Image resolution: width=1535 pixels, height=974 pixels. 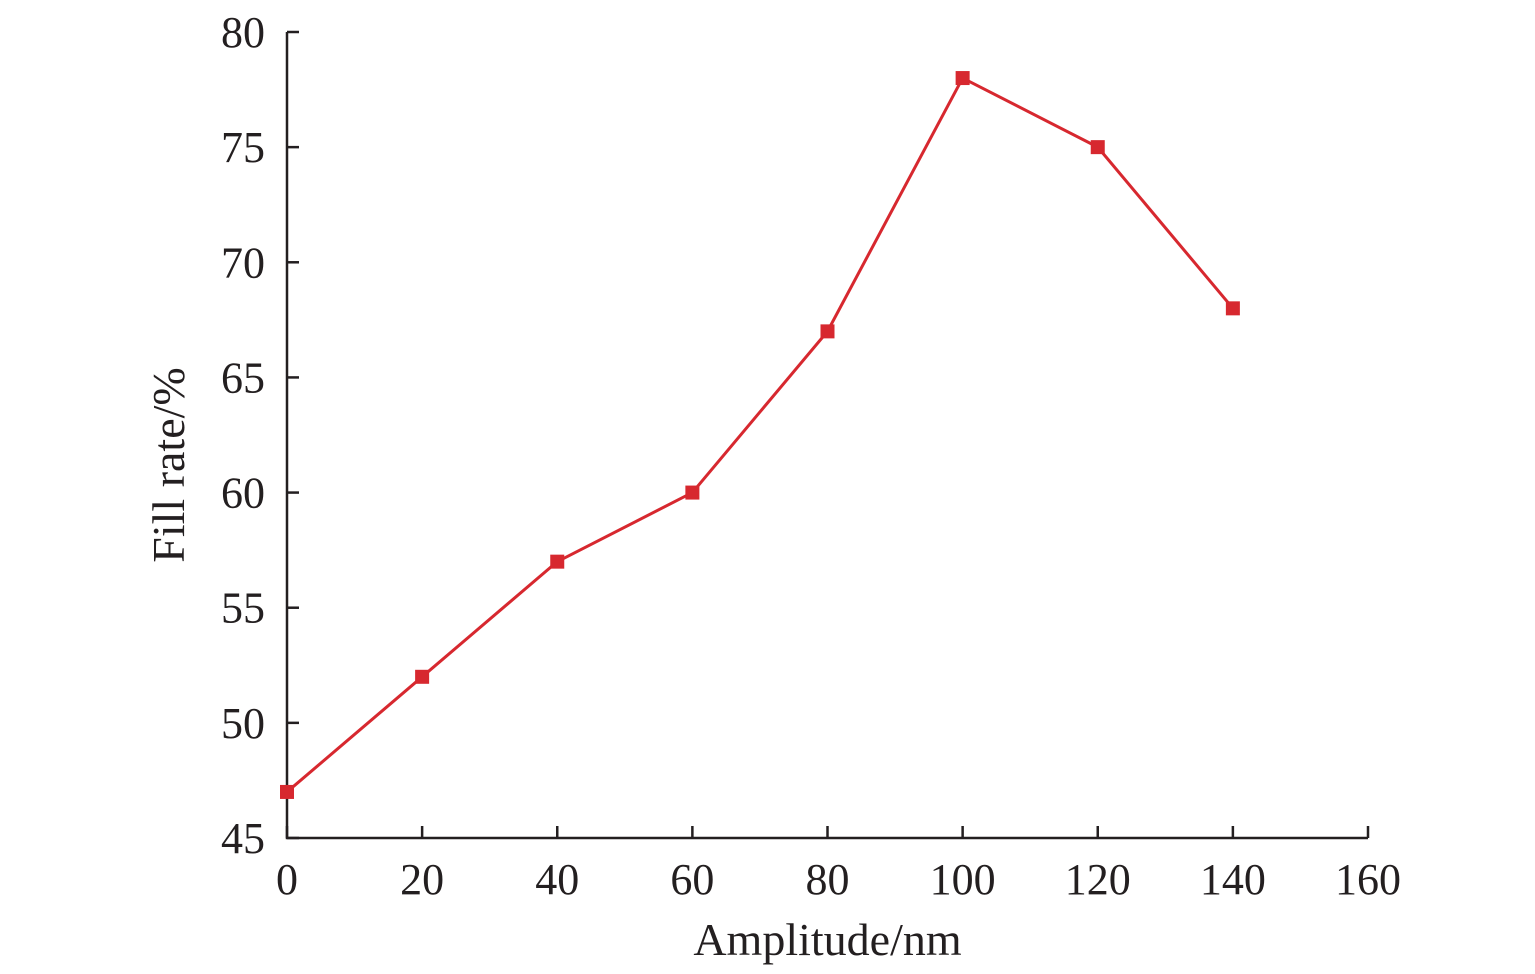 What do you see at coordinates (828, 879) in the screenshot?
I see `x-tick-label: 80` at bounding box center [828, 879].